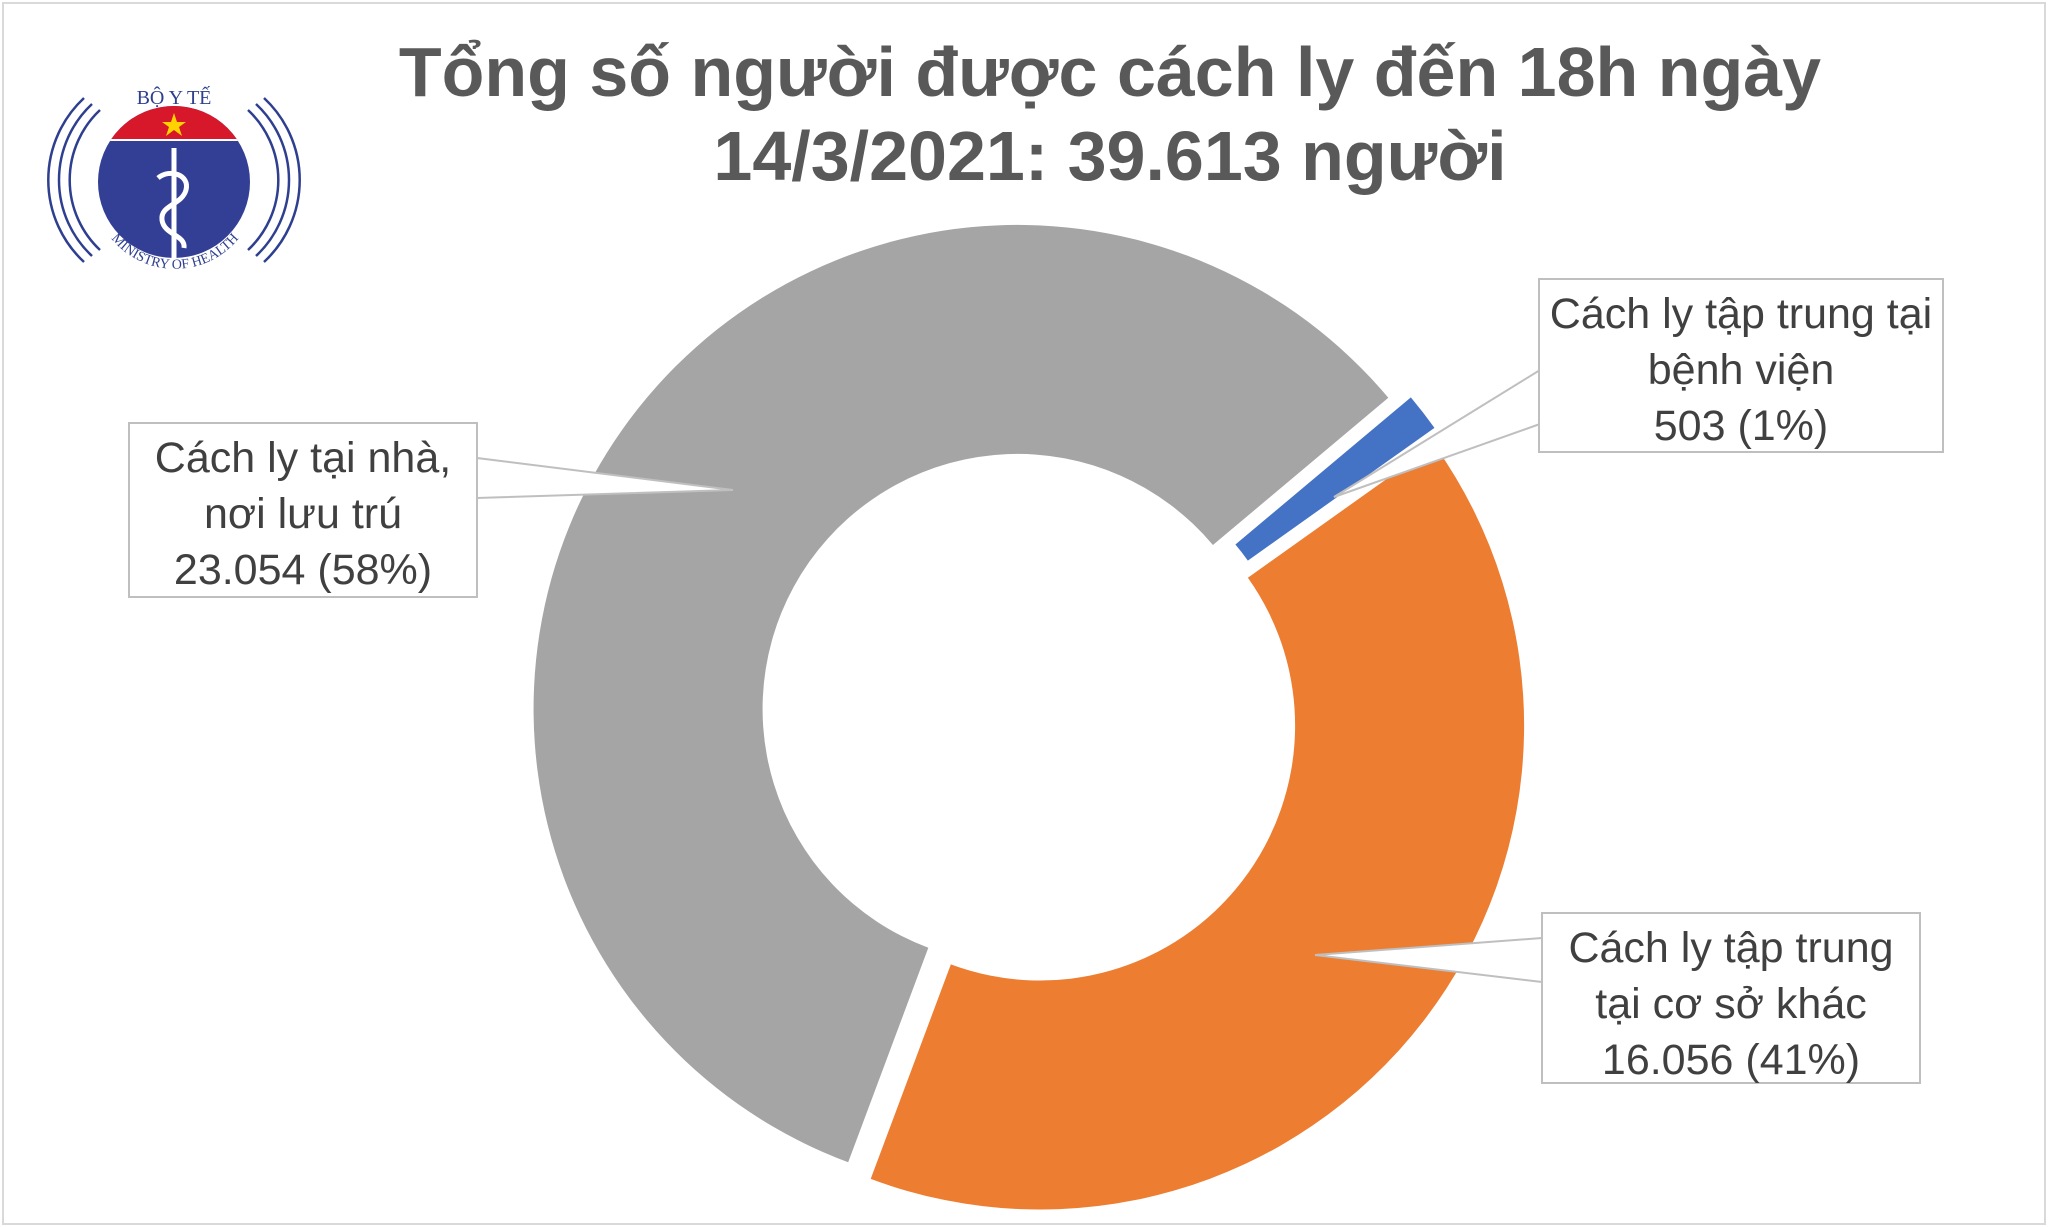 Image resolution: width=2048 pixels, height=1227 pixels. Describe the element at coordinates (1110, 72) in the screenshot. I see `title-line-1: Tổng số người được cách ly đến 18h ngày` at that location.